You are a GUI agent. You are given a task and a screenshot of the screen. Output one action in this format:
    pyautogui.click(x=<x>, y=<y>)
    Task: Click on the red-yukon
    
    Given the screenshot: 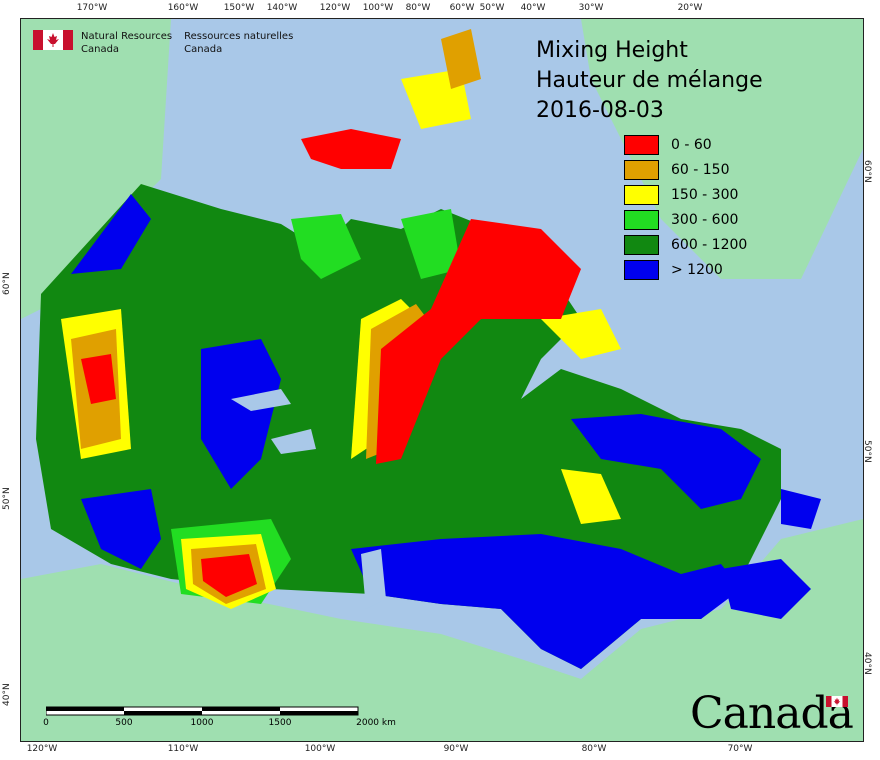 What is the action you would take?
    pyautogui.click(x=98, y=379)
    